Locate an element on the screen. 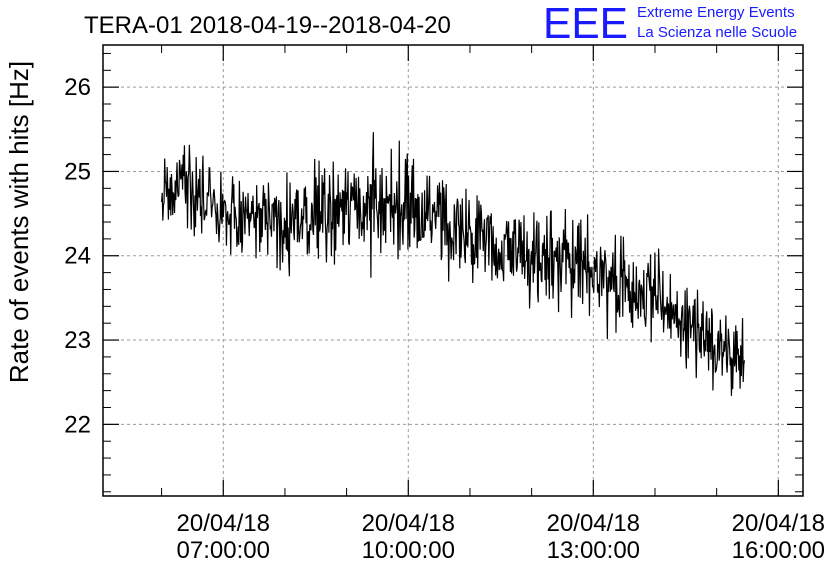 This screenshot has height=572, width=836. logo-line-1: Extreme Energy Events is located at coordinates (716, 12).